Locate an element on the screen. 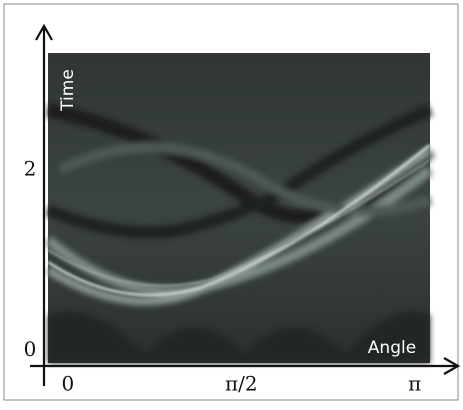  x-tick-label: π/2 is located at coordinates (241, 384).